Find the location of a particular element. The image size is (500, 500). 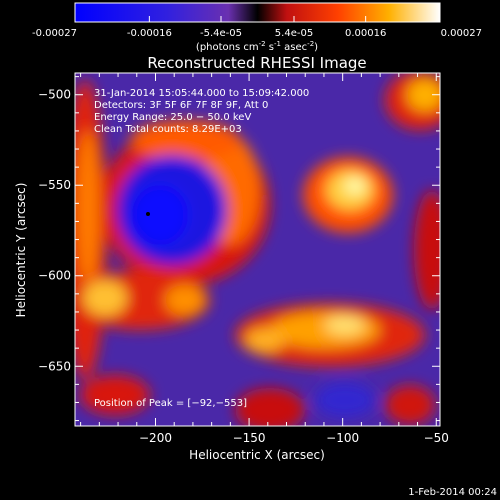

emission-bottom-left is located at coordinates (115, 395).